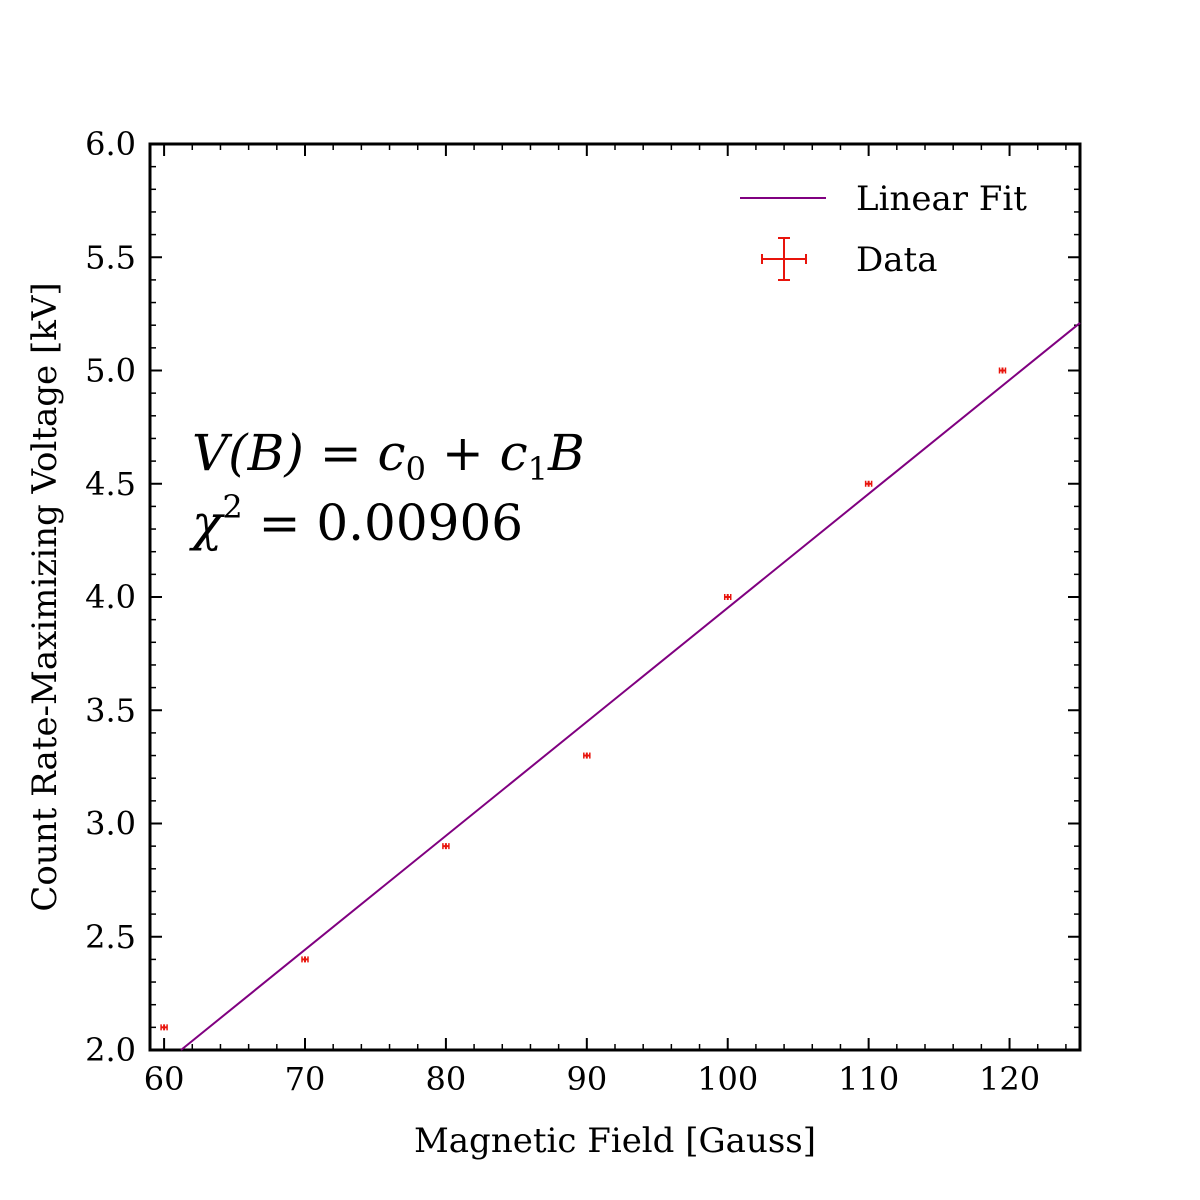 The image size is (1200, 1200). Describe the element at coordinates (868, 1079) in the screenshot. I see `x-tick-label: 110` at that location.